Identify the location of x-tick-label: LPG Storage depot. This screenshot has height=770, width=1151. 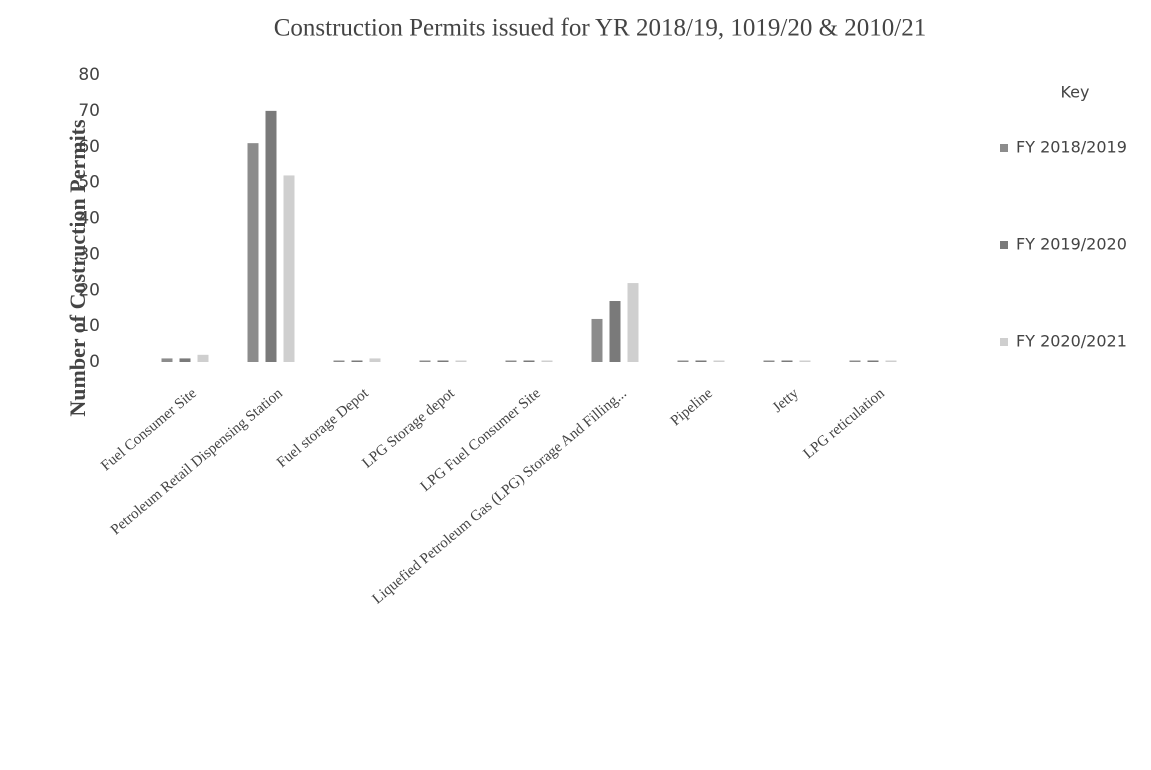
(408, 428).